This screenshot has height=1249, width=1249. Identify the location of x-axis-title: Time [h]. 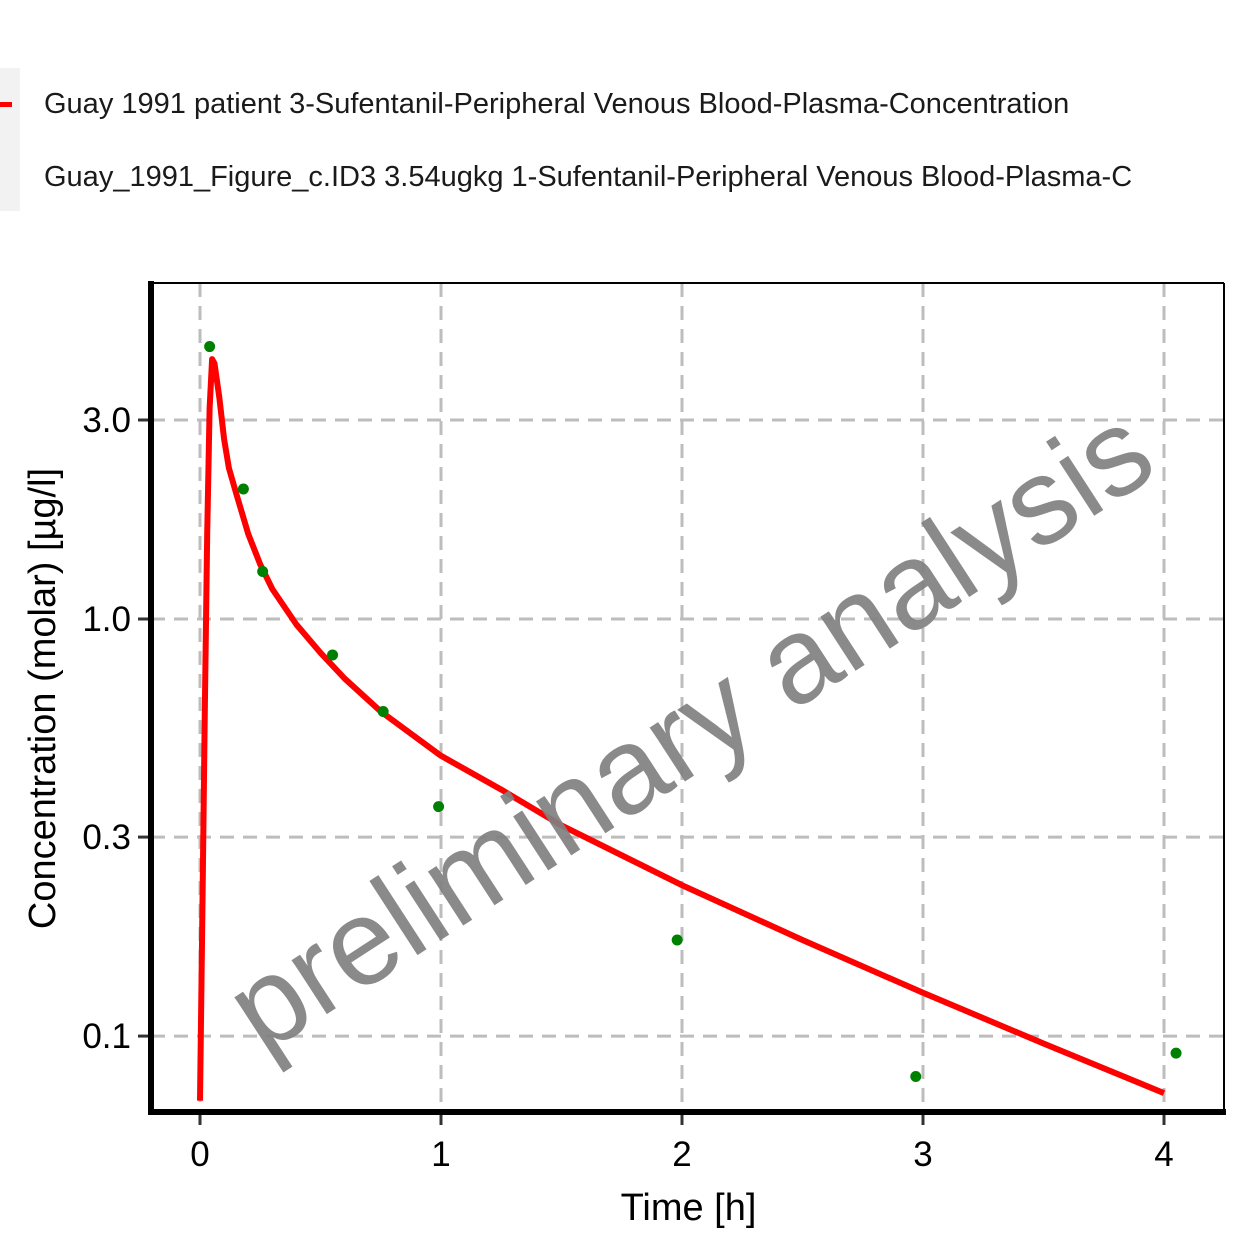
(689, 1208).